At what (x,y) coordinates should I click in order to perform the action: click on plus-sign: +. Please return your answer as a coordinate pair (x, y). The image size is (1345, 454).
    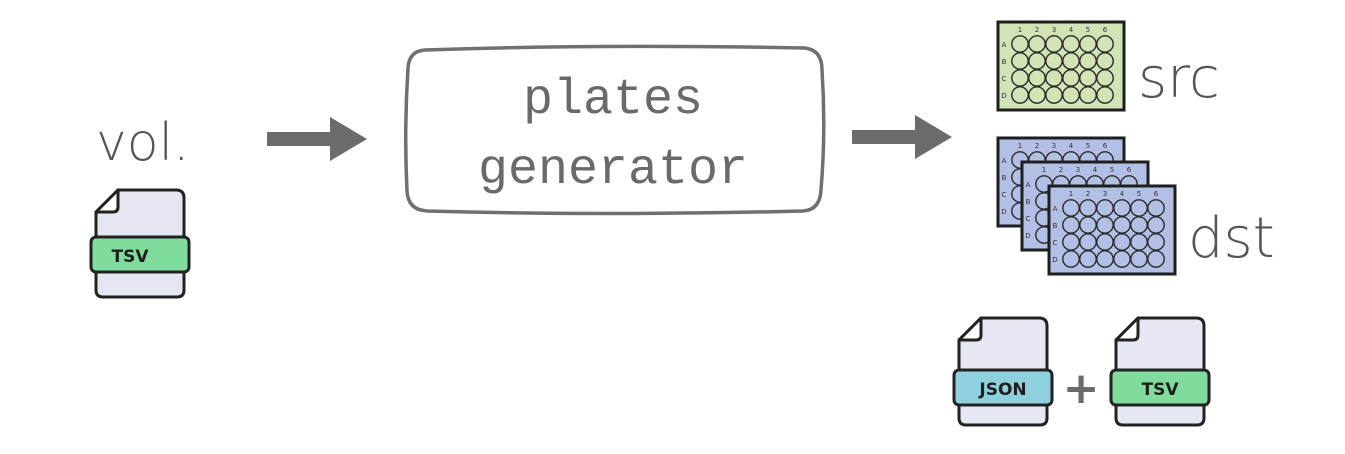
    Looking at the image, I should click on (1081, 388).